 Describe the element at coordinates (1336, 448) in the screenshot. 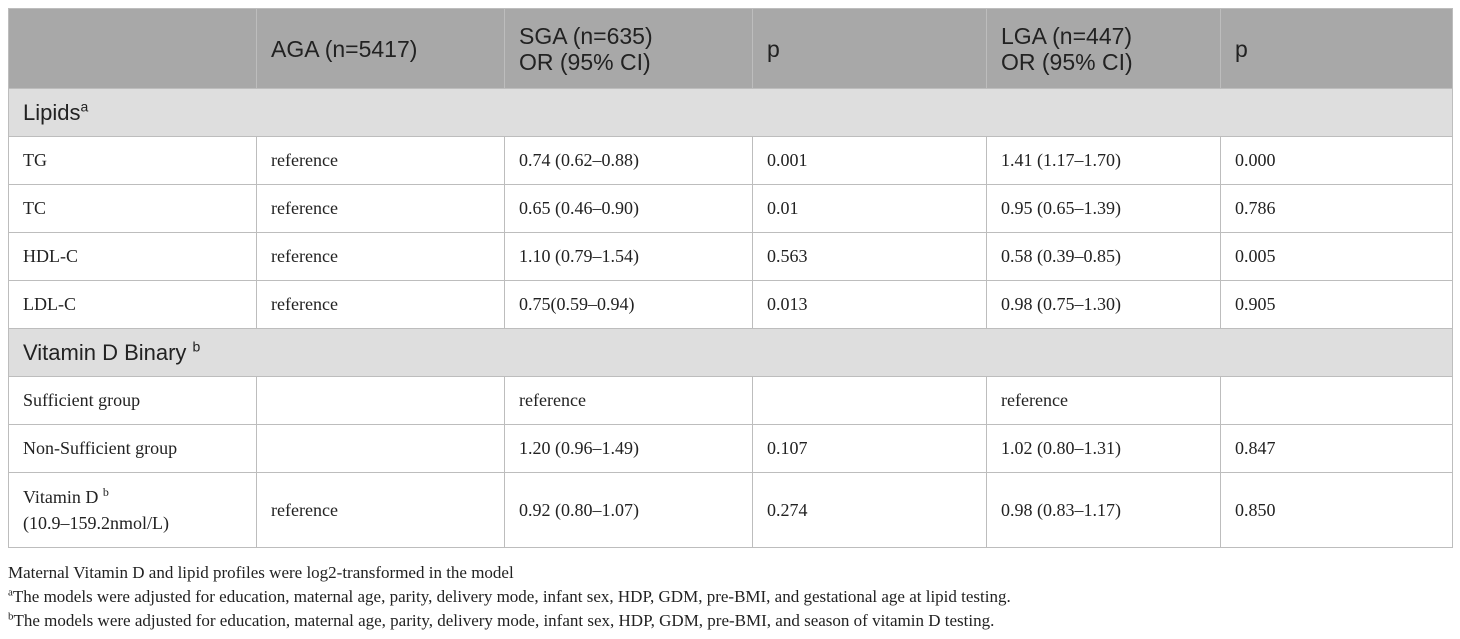

I see `lga-p-cell: 0.847` at that location.